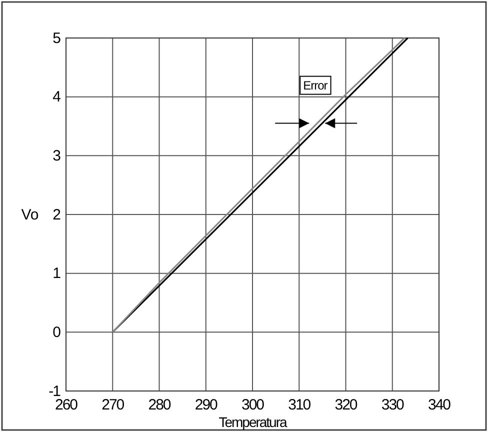 This screenshot has width=489, height=433. Describe the element at coordinates (113, 405) in the screenshot. I see `x-tick-label: 270` at that location.